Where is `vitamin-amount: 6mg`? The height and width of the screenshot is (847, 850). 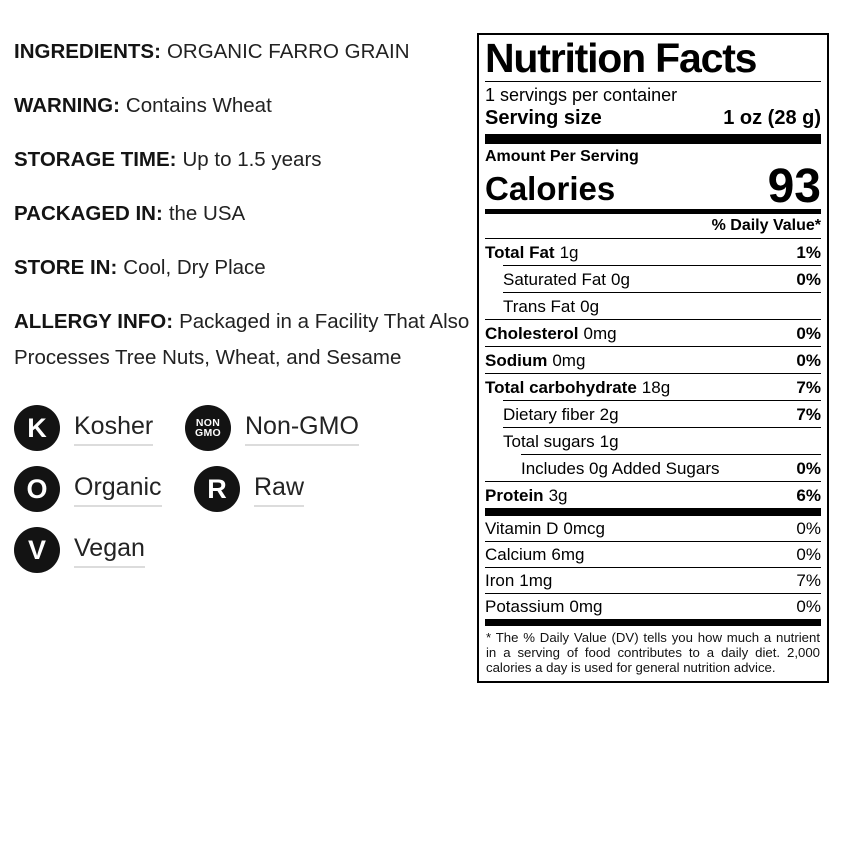 vitamin-amount: 6mg is located at coordinates (568, 554).